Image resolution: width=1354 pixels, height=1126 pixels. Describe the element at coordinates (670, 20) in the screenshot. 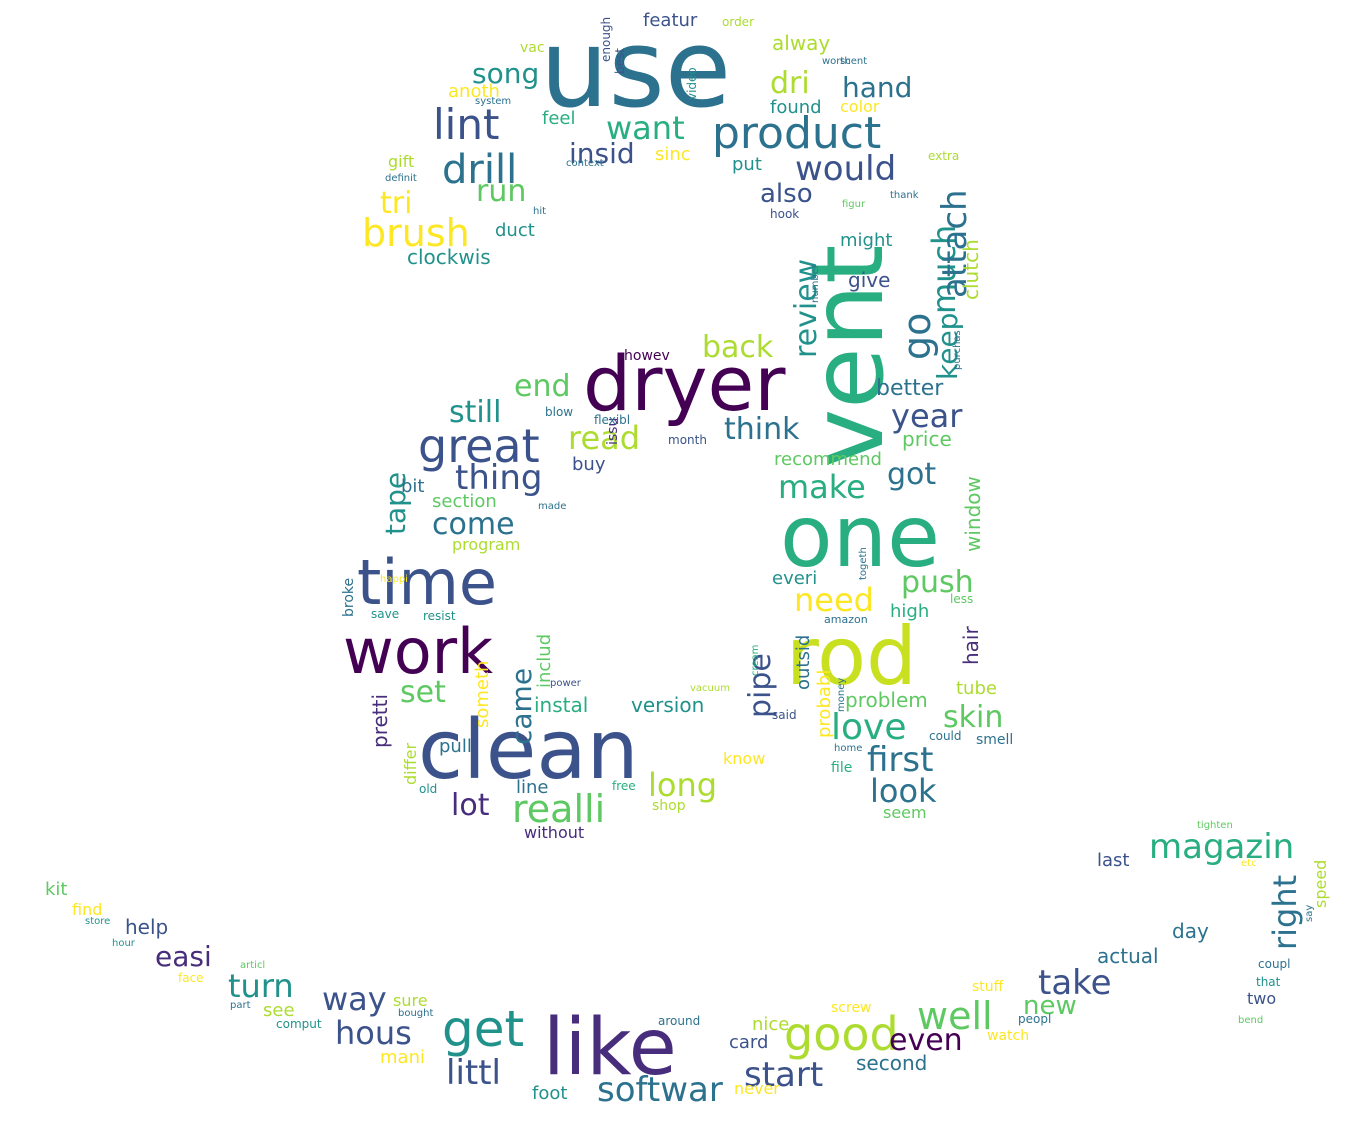

I see `word-featur: featur` at that location.